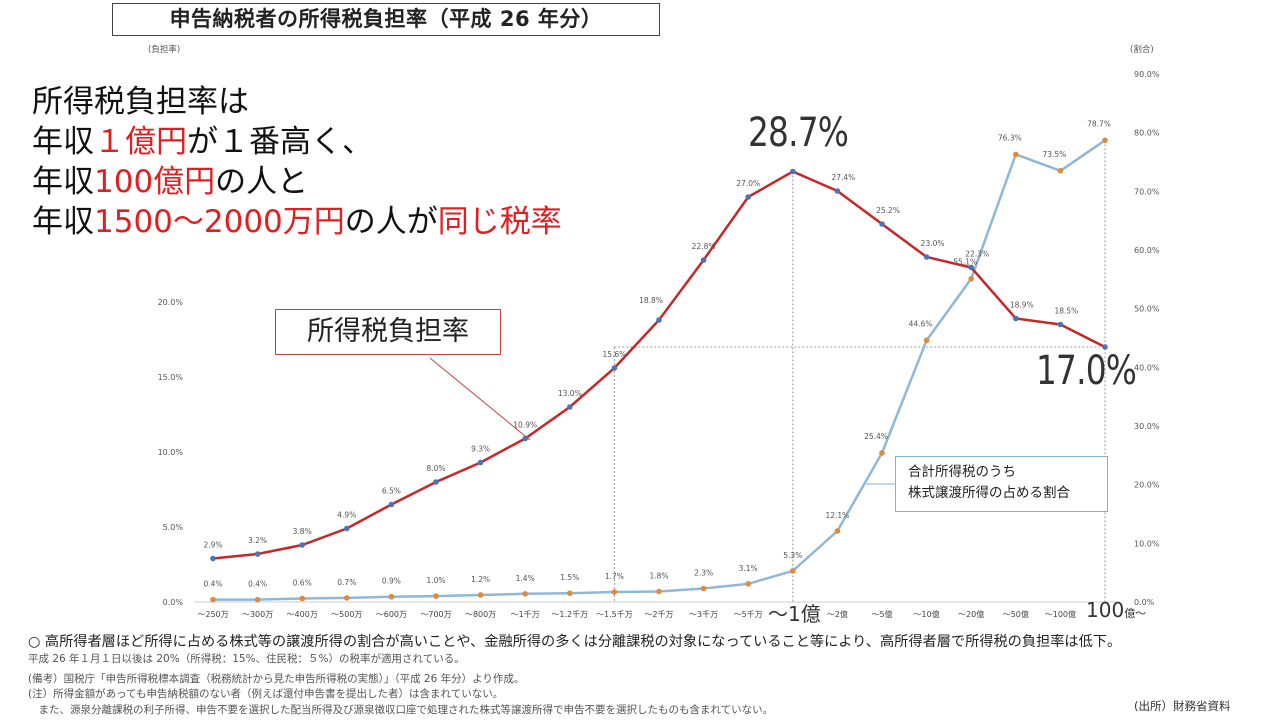 The width and height of the screenshot is (1280, 720). I want to click on stock-share-data-label: 73.5%, so click(1054, 154).